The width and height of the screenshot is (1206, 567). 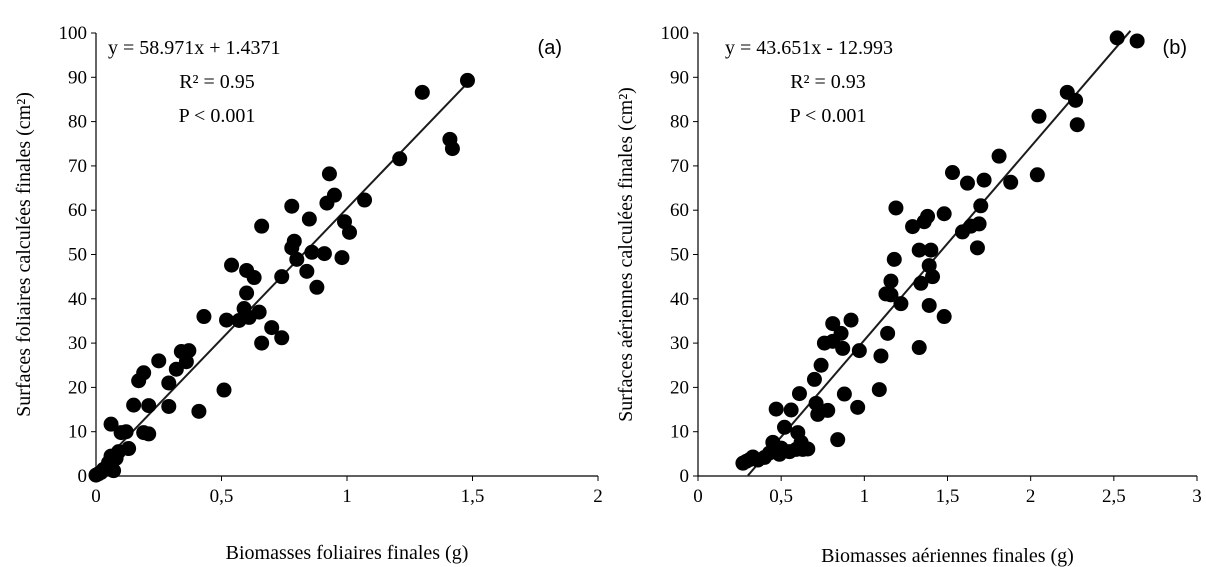 What do you see at coordinates (194, 48) in the screenshot?
I see `regression-annotation: y = 58.971x + 1.4371` at bounding box center [194, 48].